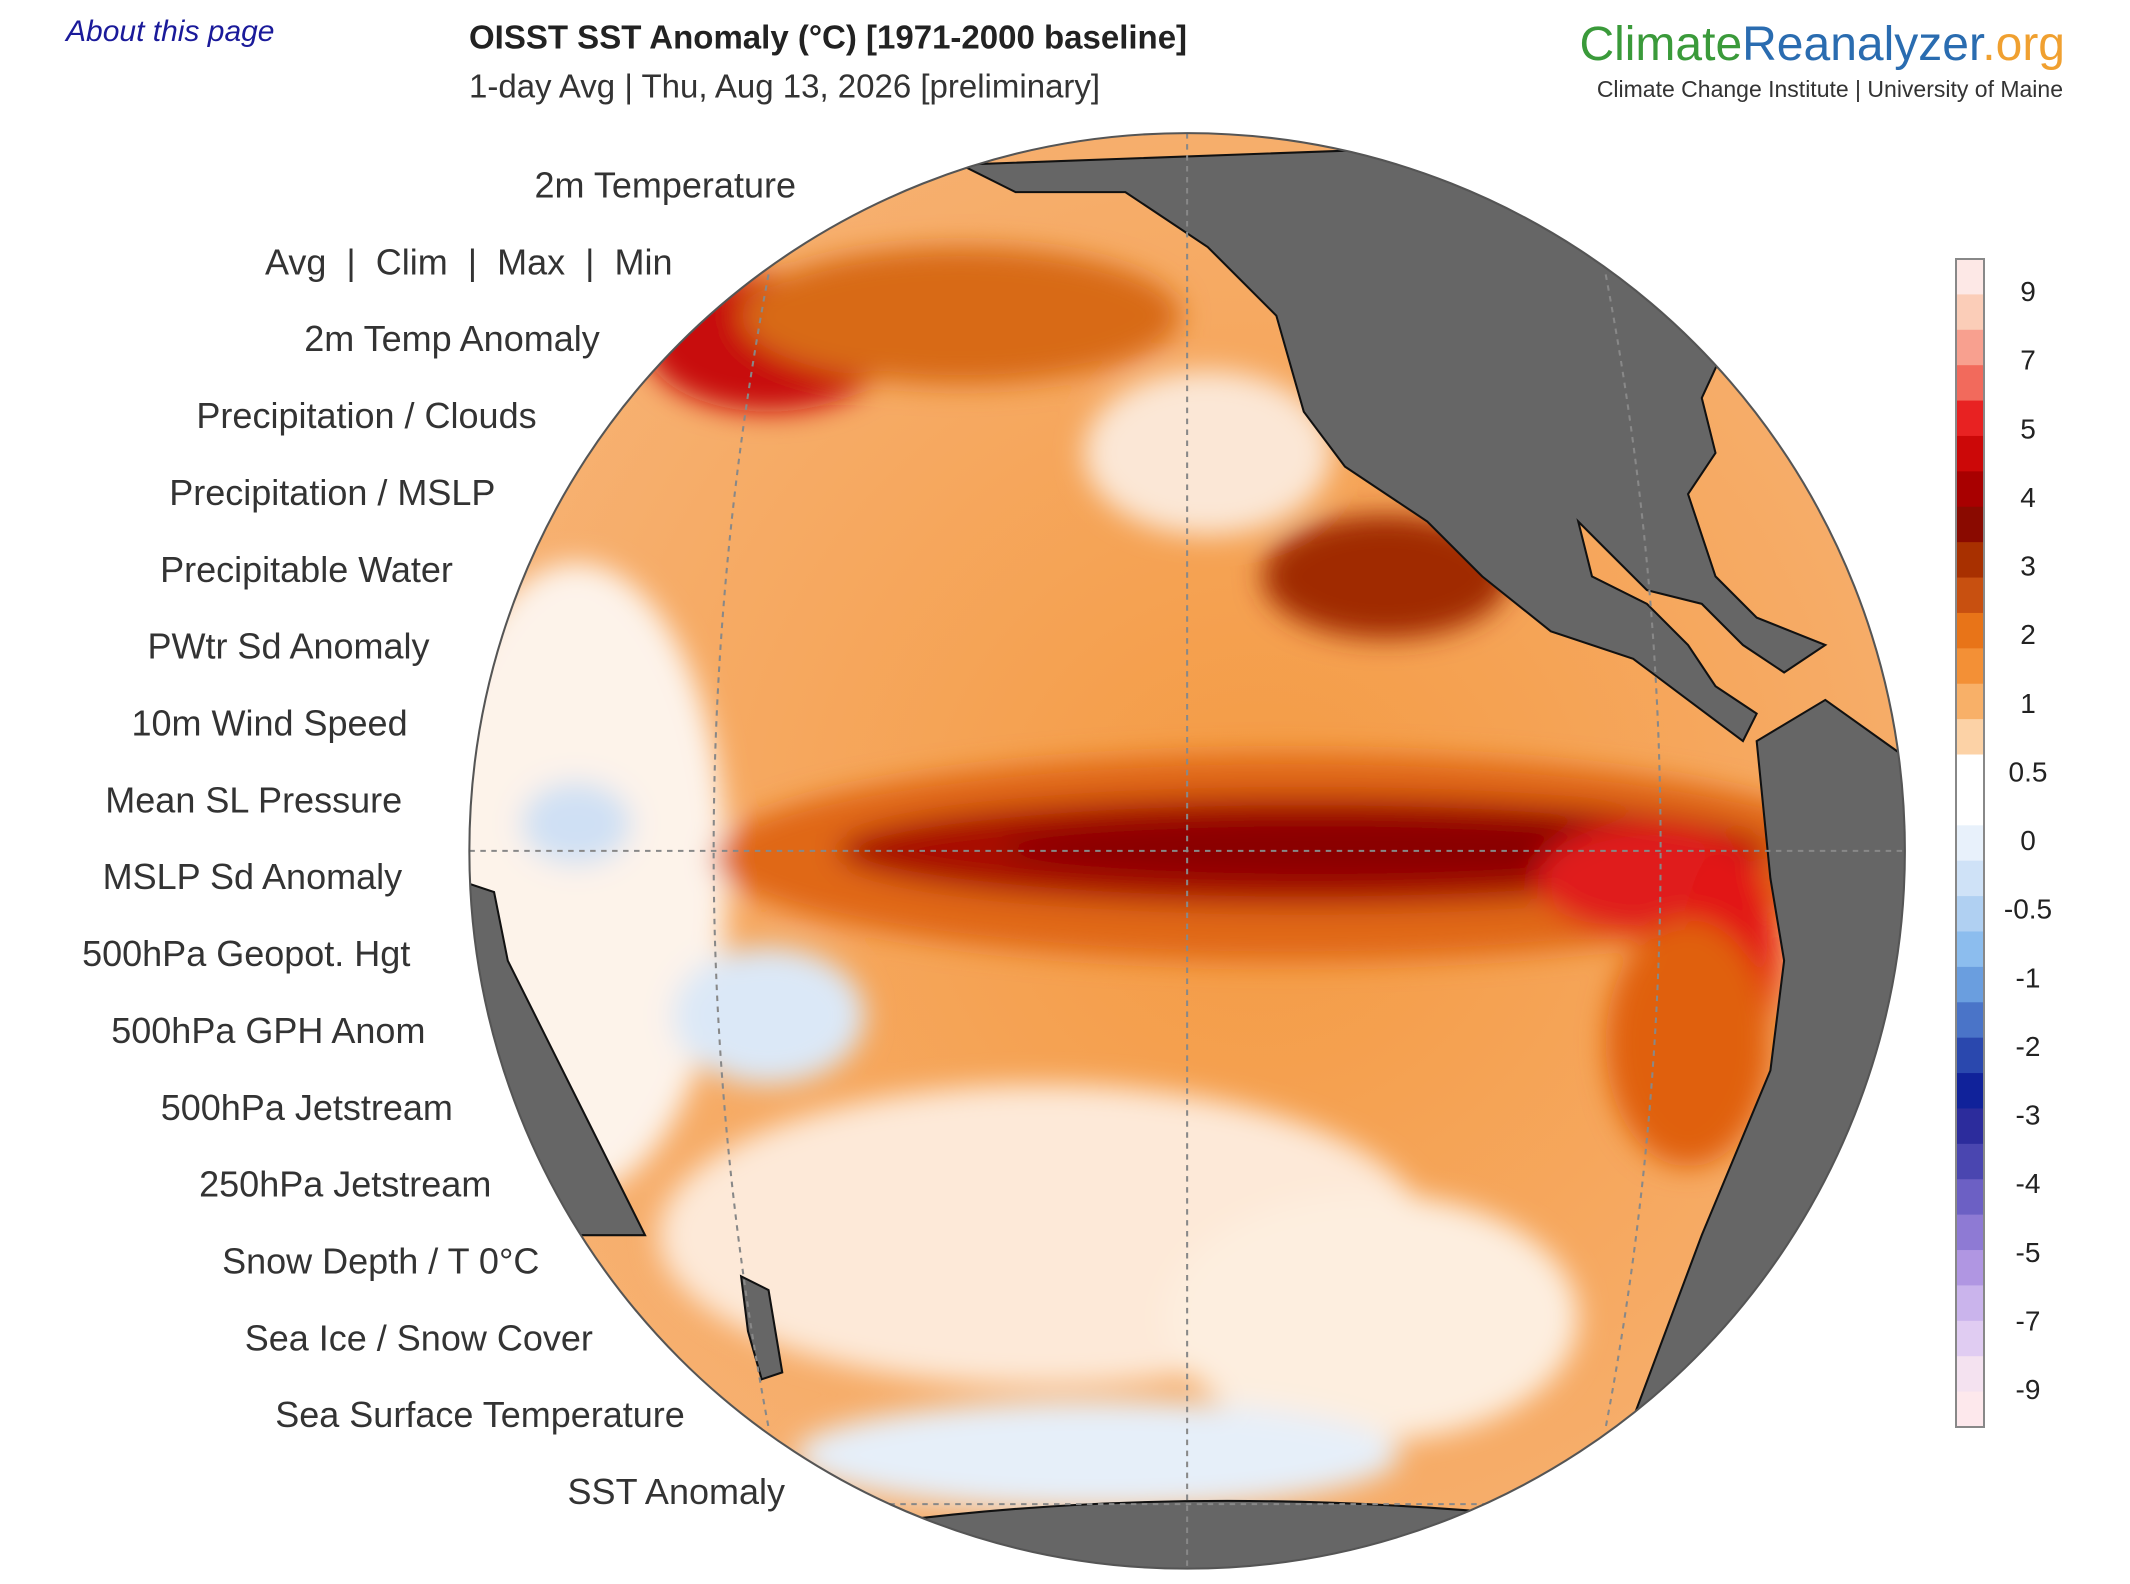 This screenshot has width=2130, height=1584. I want to click on menu-item: SST Anomaly, so click(676, 1491).